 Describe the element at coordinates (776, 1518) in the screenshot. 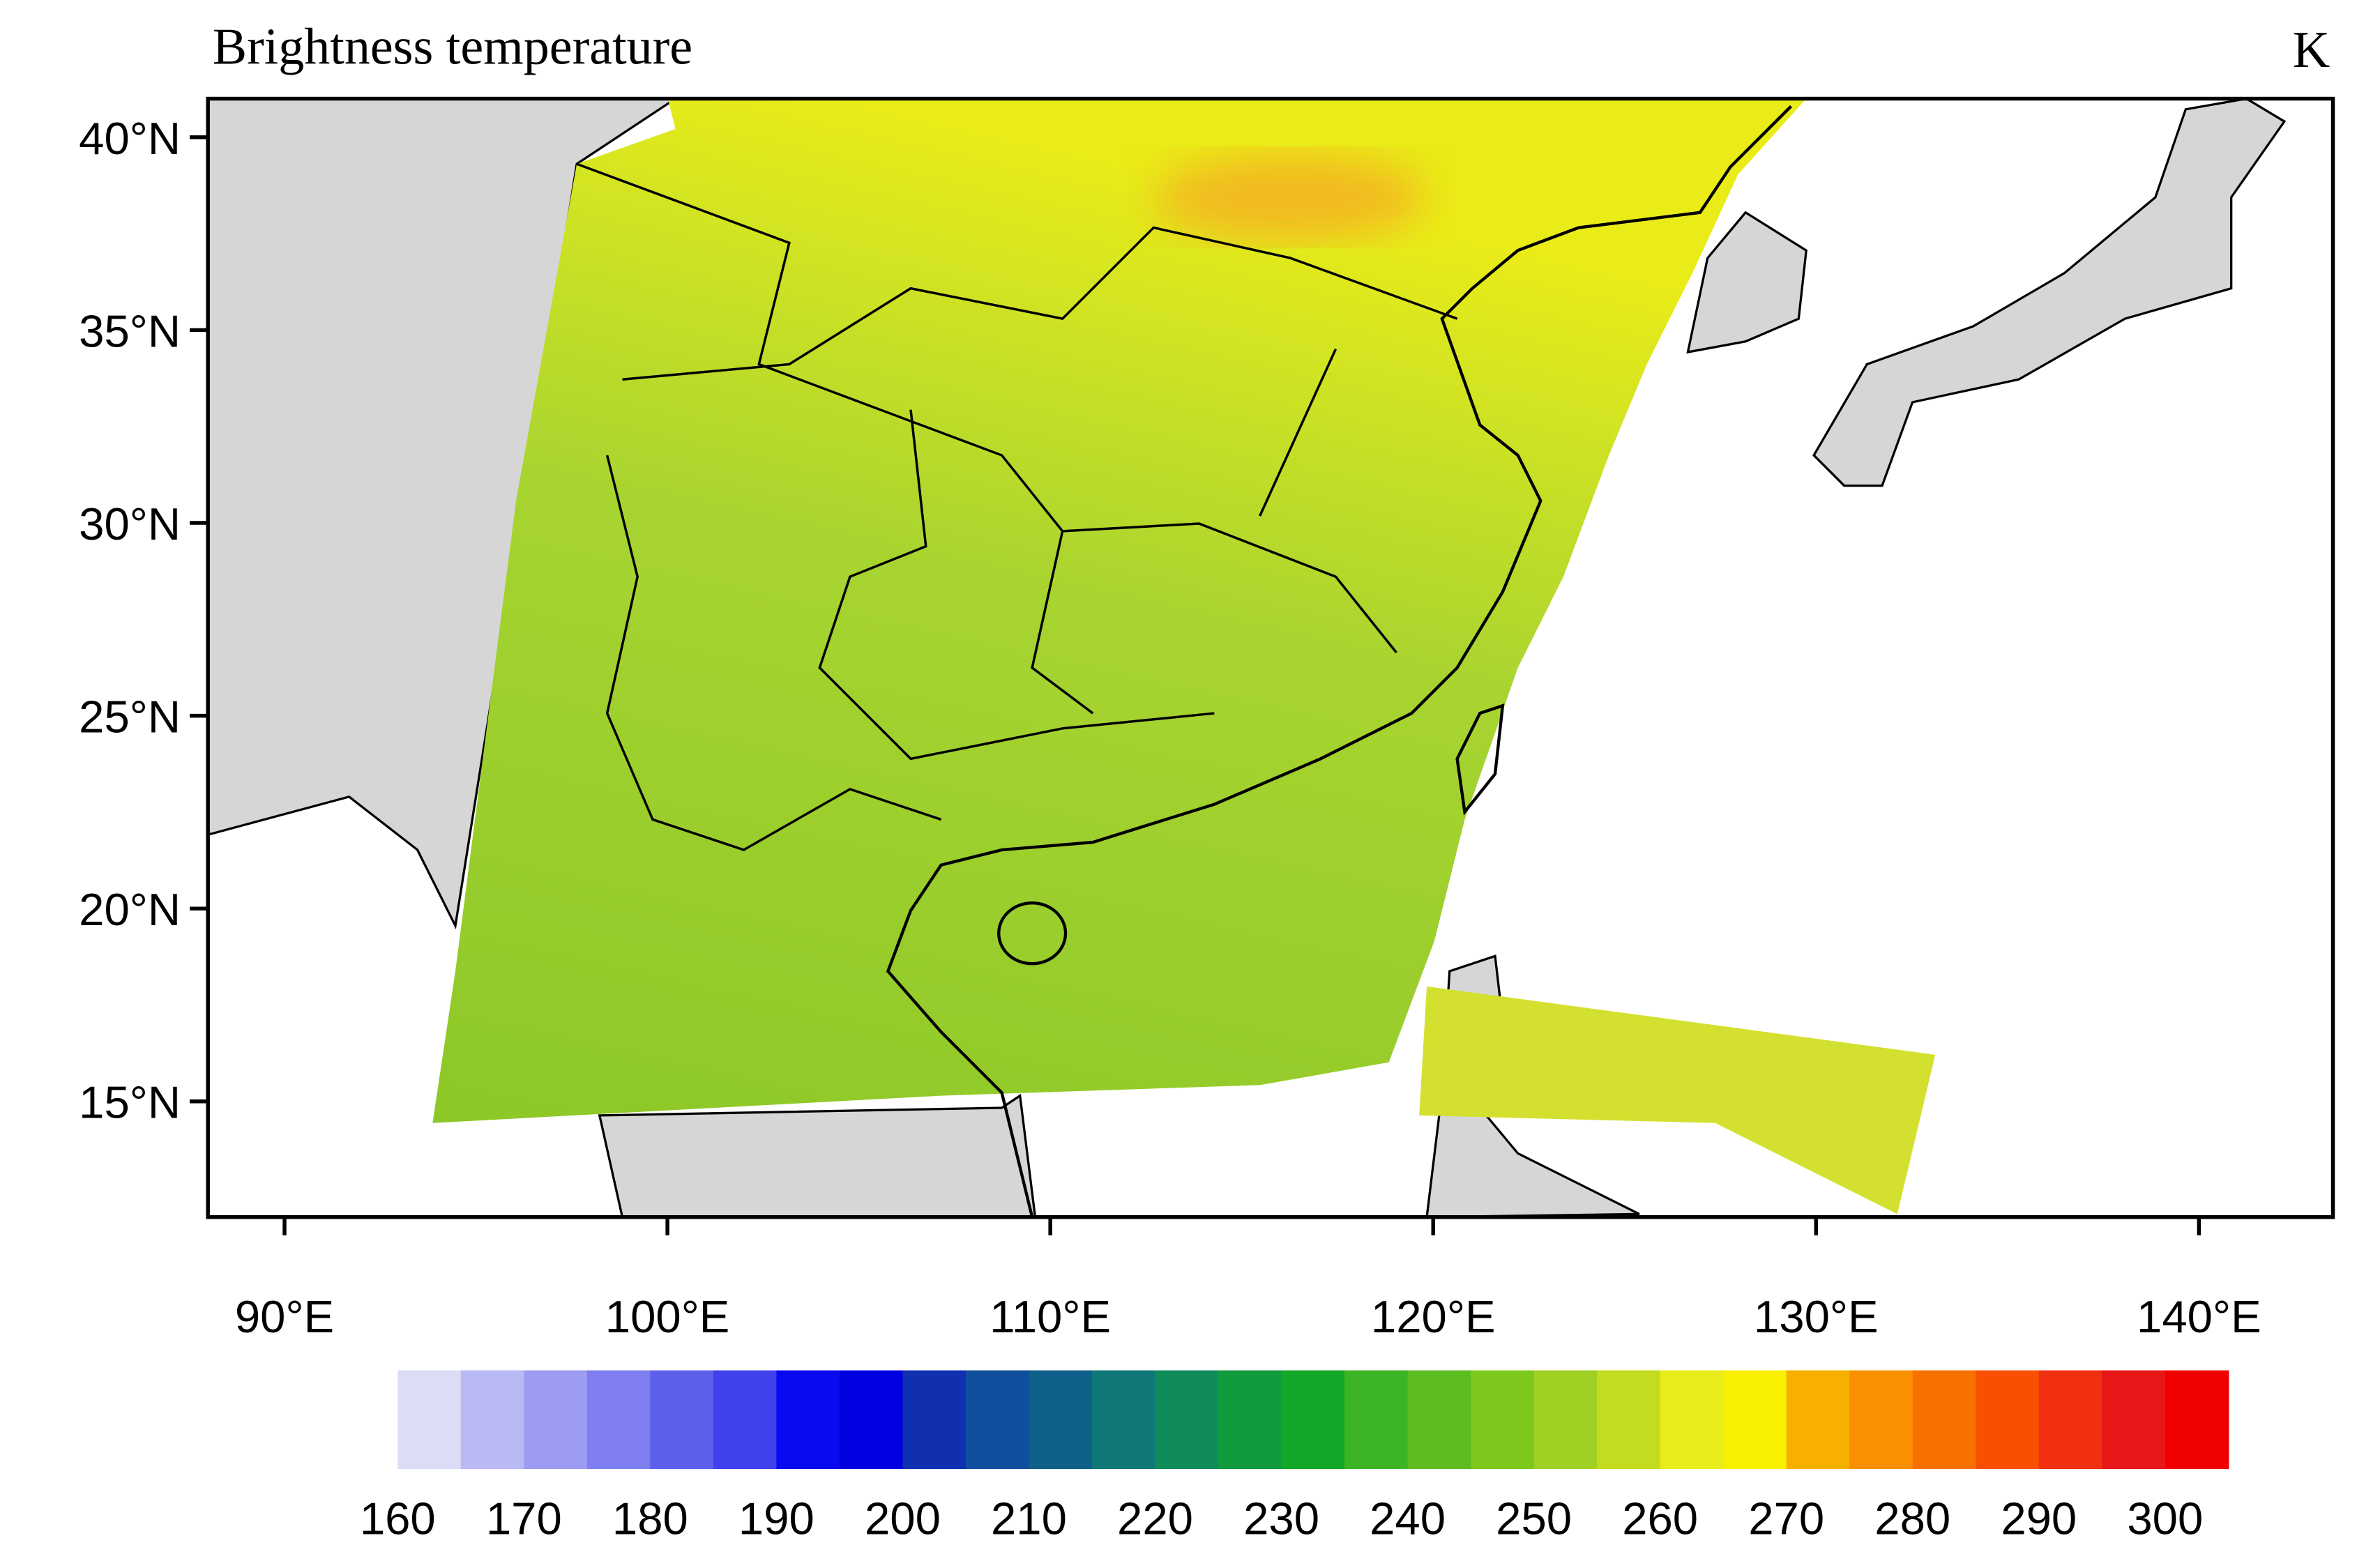

I see `colorbar-tick-label: 190` at that location.